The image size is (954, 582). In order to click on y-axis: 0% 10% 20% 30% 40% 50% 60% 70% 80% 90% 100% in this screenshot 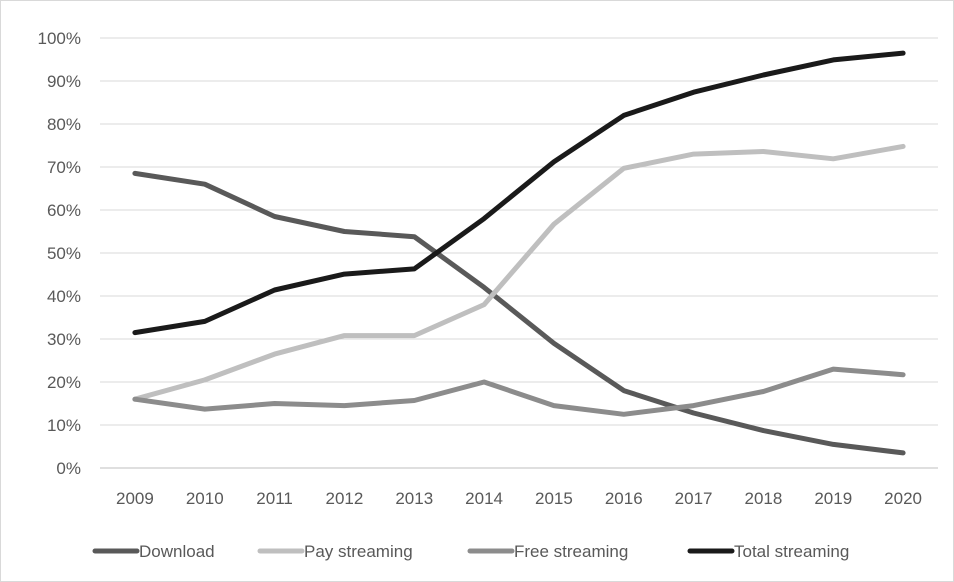, I will do `click(59, 253)`.